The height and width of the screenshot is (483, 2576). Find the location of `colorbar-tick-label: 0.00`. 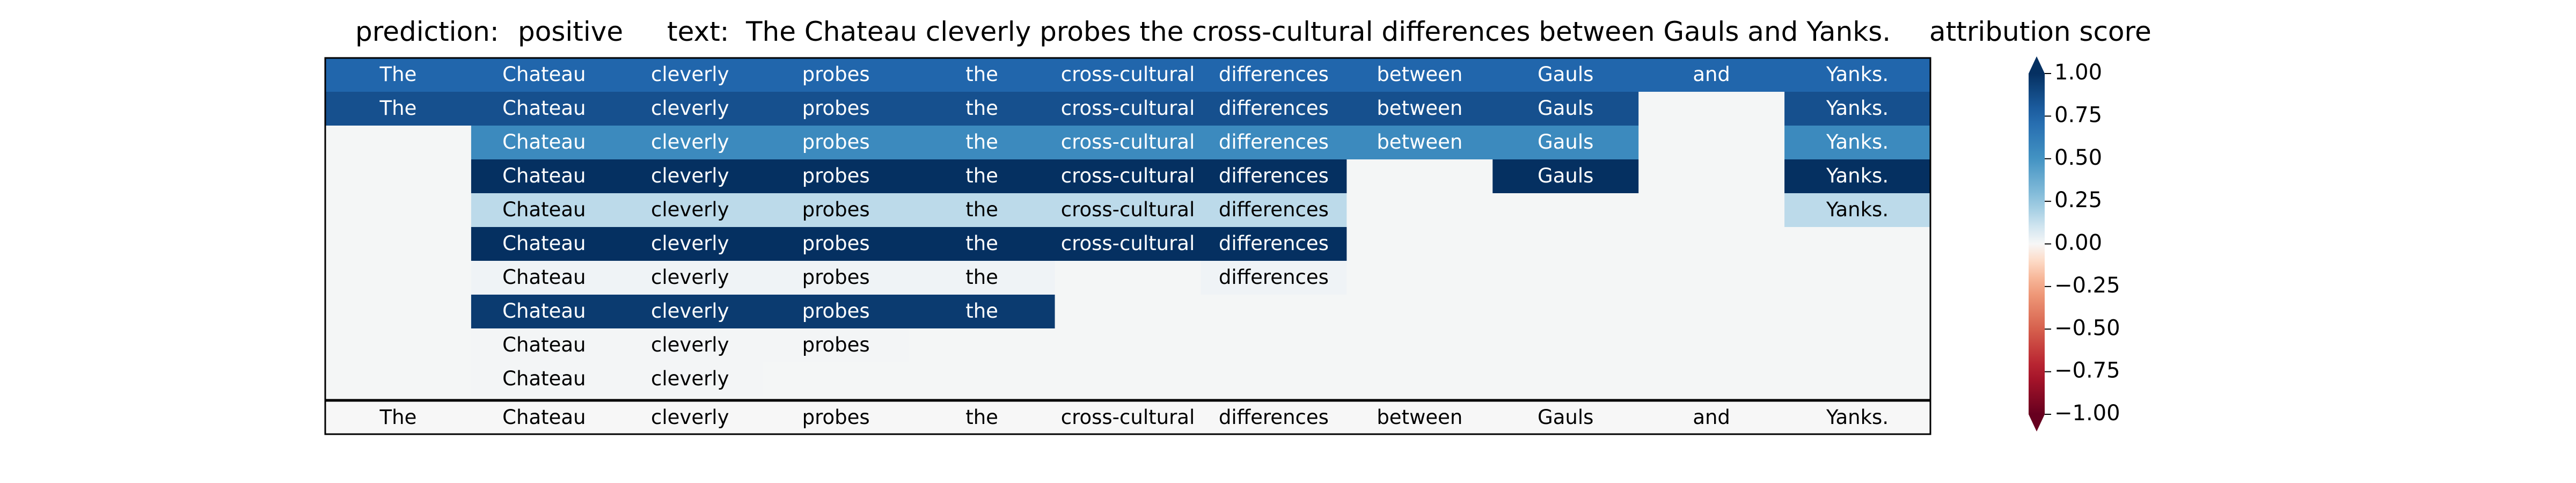

colorbar-tick-label: 0.00 is located at coordinates (2078, 243).